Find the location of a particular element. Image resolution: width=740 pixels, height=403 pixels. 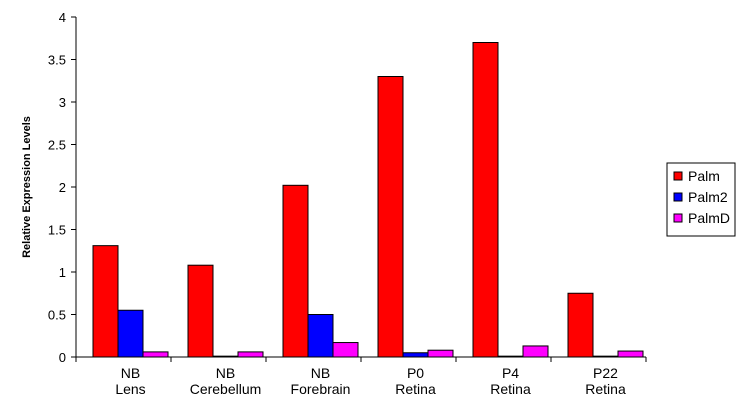

legend-swatch-palm is located at coordinates (678, 176).